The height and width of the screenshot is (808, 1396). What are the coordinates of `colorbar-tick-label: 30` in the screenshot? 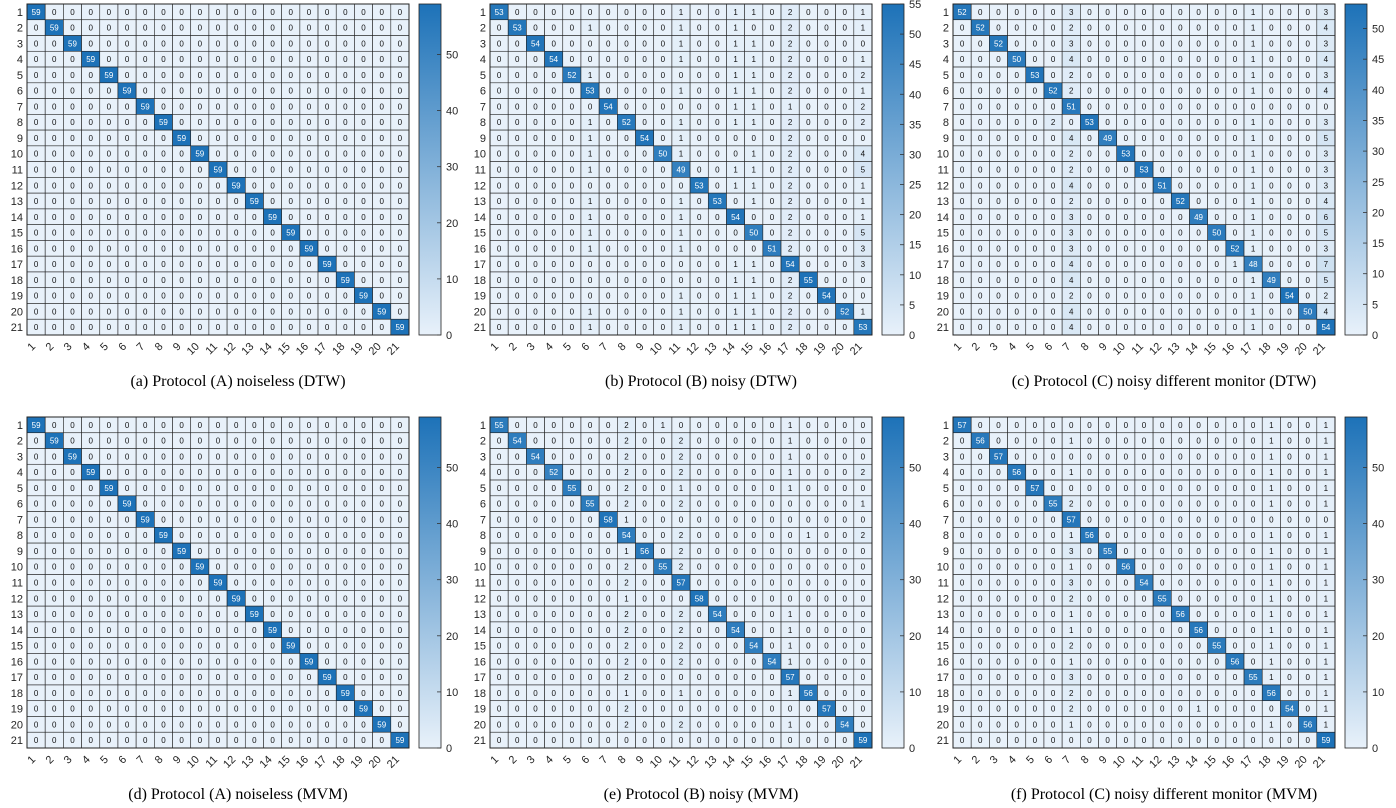 It's located at (1378, 152).